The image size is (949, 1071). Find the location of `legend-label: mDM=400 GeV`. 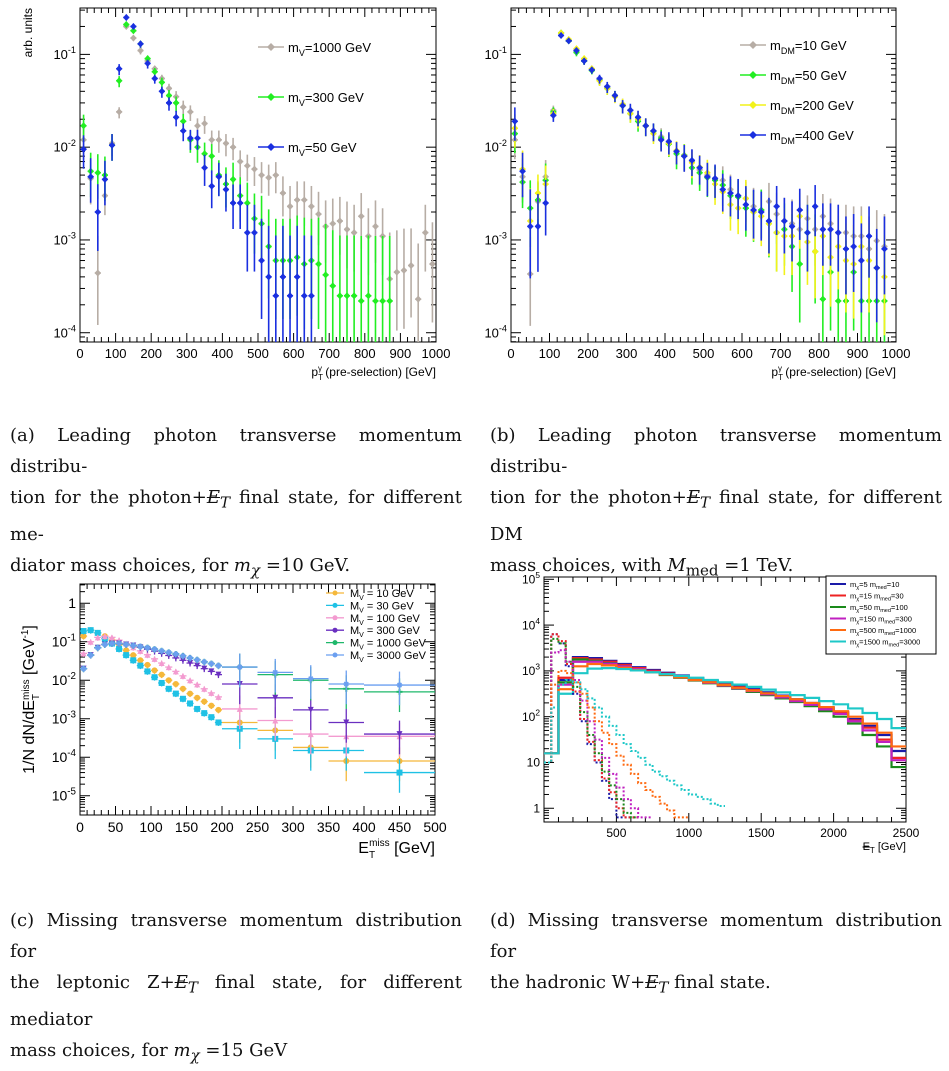

legend-label: mDM=400 GeV is located at coordinates (812, 137).